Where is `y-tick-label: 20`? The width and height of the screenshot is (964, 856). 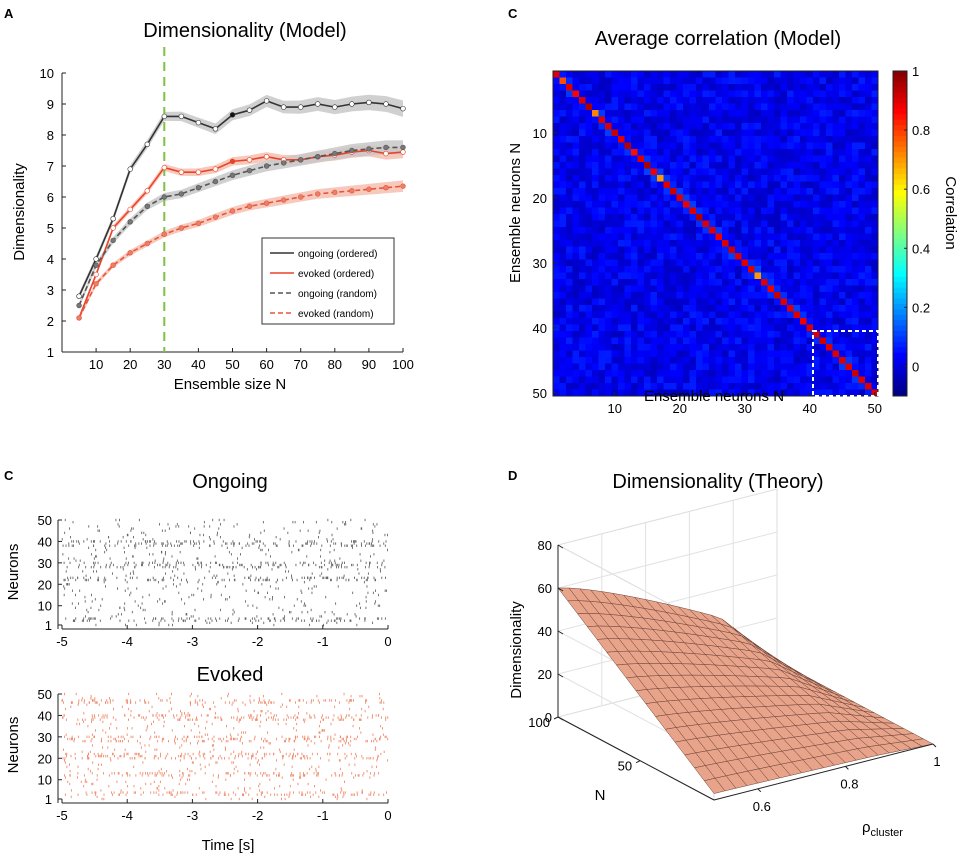 y-tick-label: 20 is located at coordinates (45, 758).